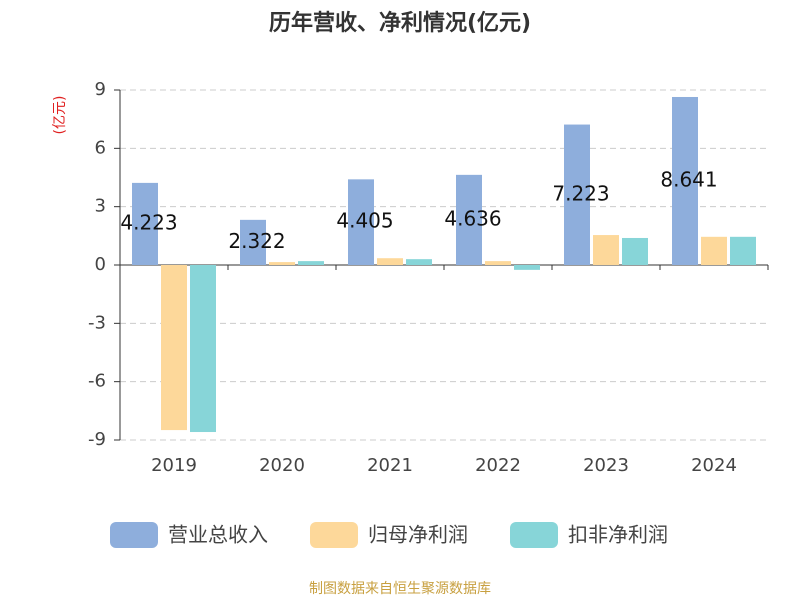 The image size is (800, 604). Describe the element at coordinates (418, 535) in the screenshot. I see `legend-label: 归母净利润` at that location.